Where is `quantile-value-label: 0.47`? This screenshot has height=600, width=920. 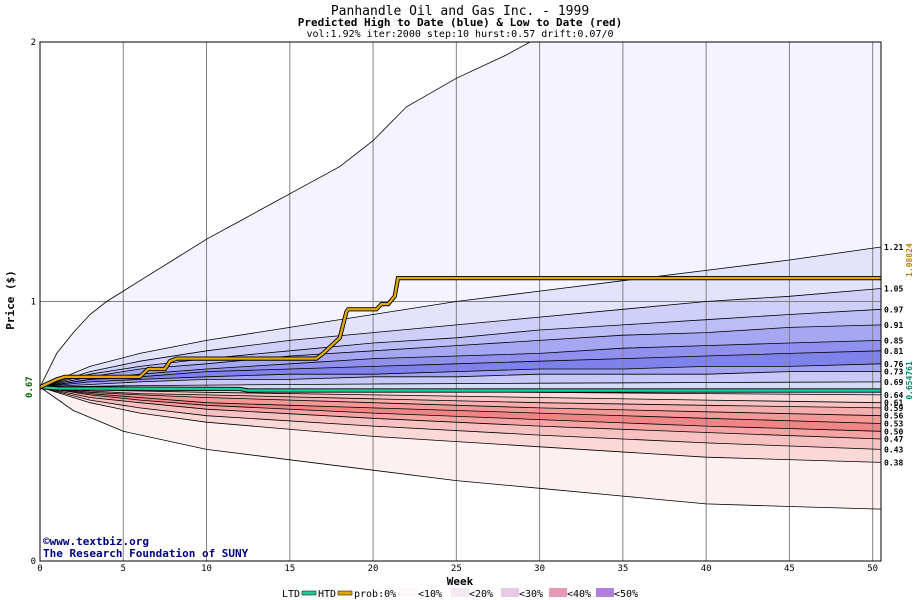 quantile-value-label: 0.47 is located at coordinates (893, 439).